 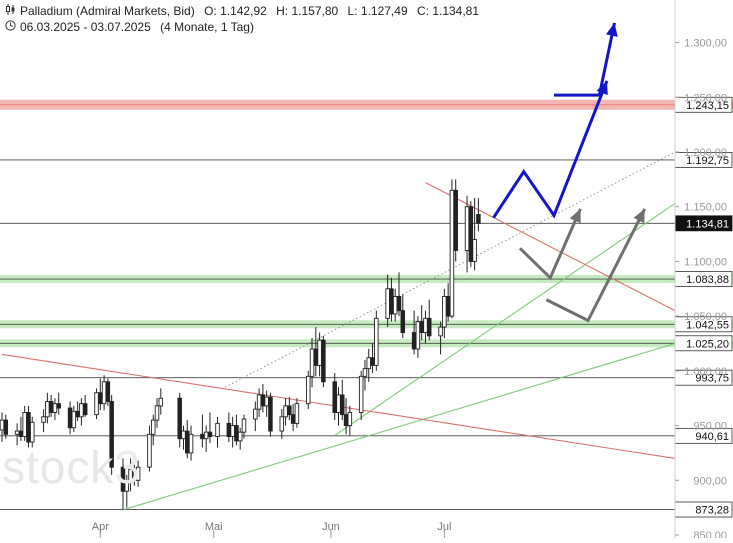 I want to click on y-tick-label: 1.200,00, so click(x=705, y=153).